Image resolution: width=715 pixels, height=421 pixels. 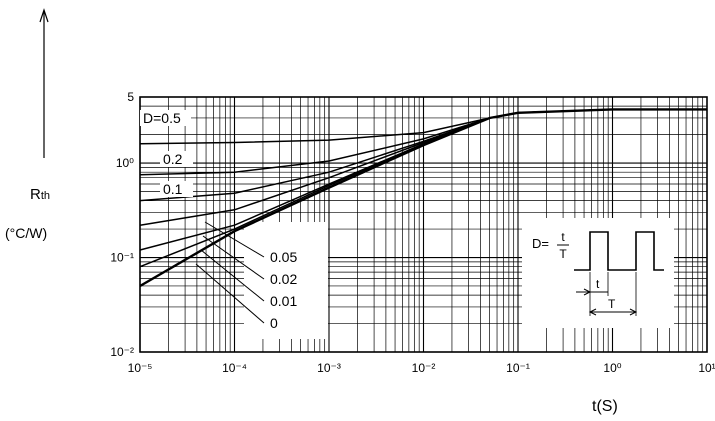 What do you see at coordinates (329, 368) in the screenshot?
I see `x-tick-label: 10⁻³` at bounding box center [329, 368].